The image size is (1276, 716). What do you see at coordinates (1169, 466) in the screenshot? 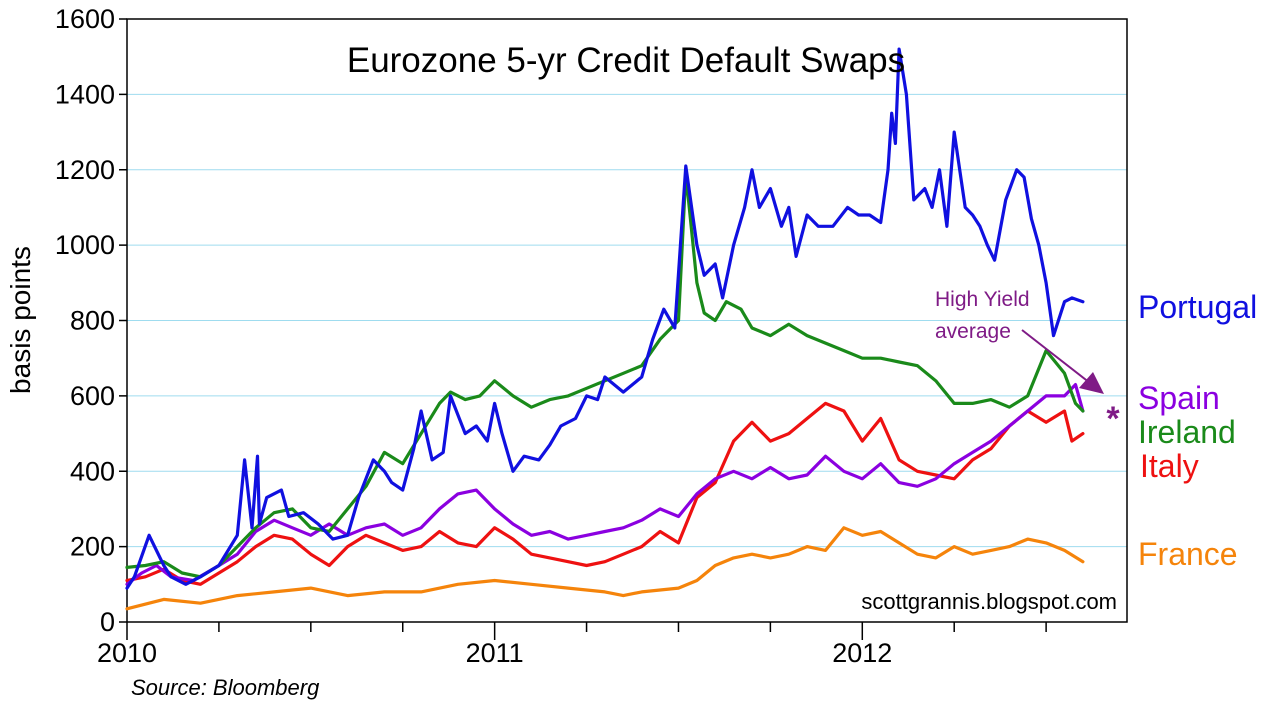
I see `label-italy: Italy` at bounding box center [1169, 466].